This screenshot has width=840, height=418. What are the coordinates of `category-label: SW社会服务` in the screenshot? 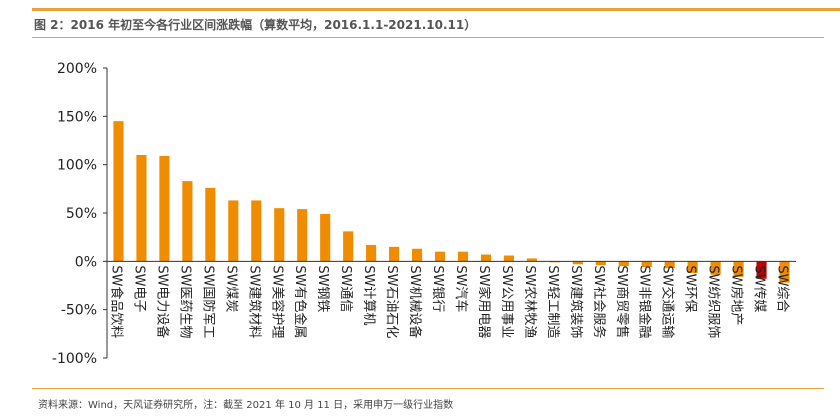 It's located at (599, 301).